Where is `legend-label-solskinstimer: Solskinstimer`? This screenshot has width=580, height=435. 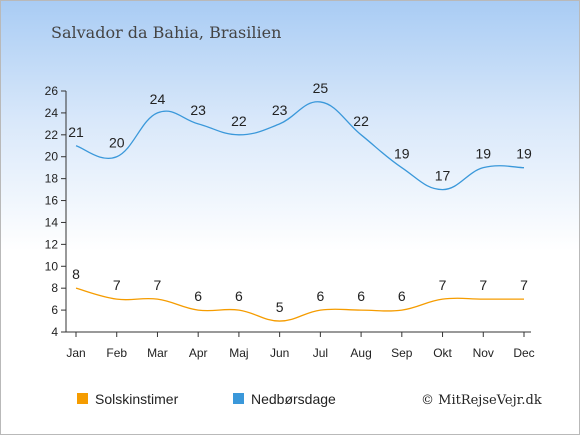
legend-label-solskinstimer: Solskinstimer is located at coordinates (137, 399).